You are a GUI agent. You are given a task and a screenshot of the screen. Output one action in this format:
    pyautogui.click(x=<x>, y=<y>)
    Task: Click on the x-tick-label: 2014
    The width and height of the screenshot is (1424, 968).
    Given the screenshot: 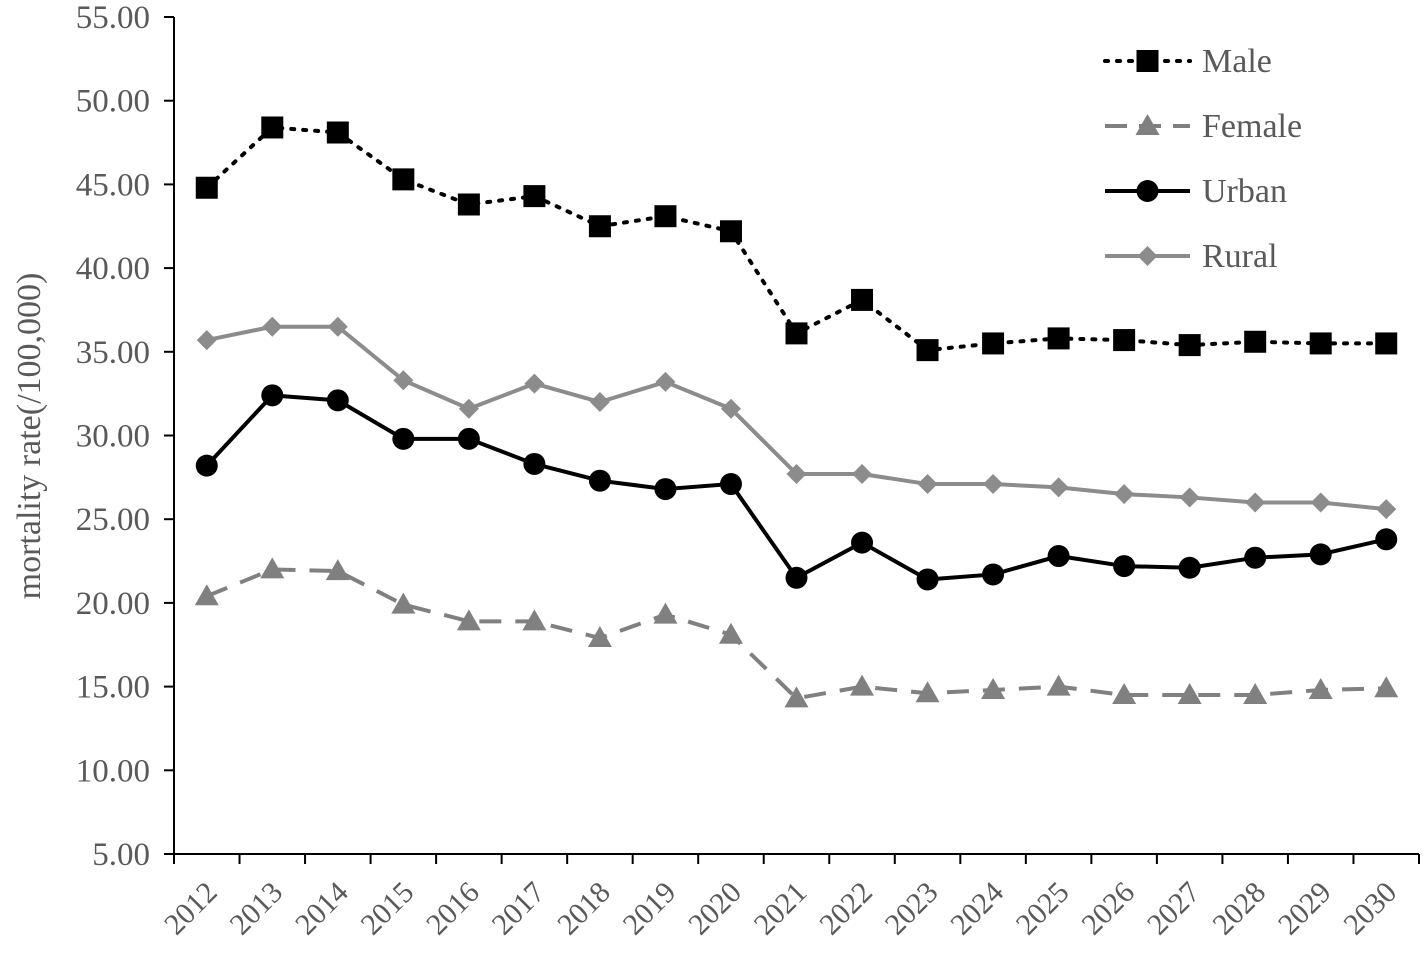 What is the action you would take?
    pyautogui.click(x=322, y=909)
    